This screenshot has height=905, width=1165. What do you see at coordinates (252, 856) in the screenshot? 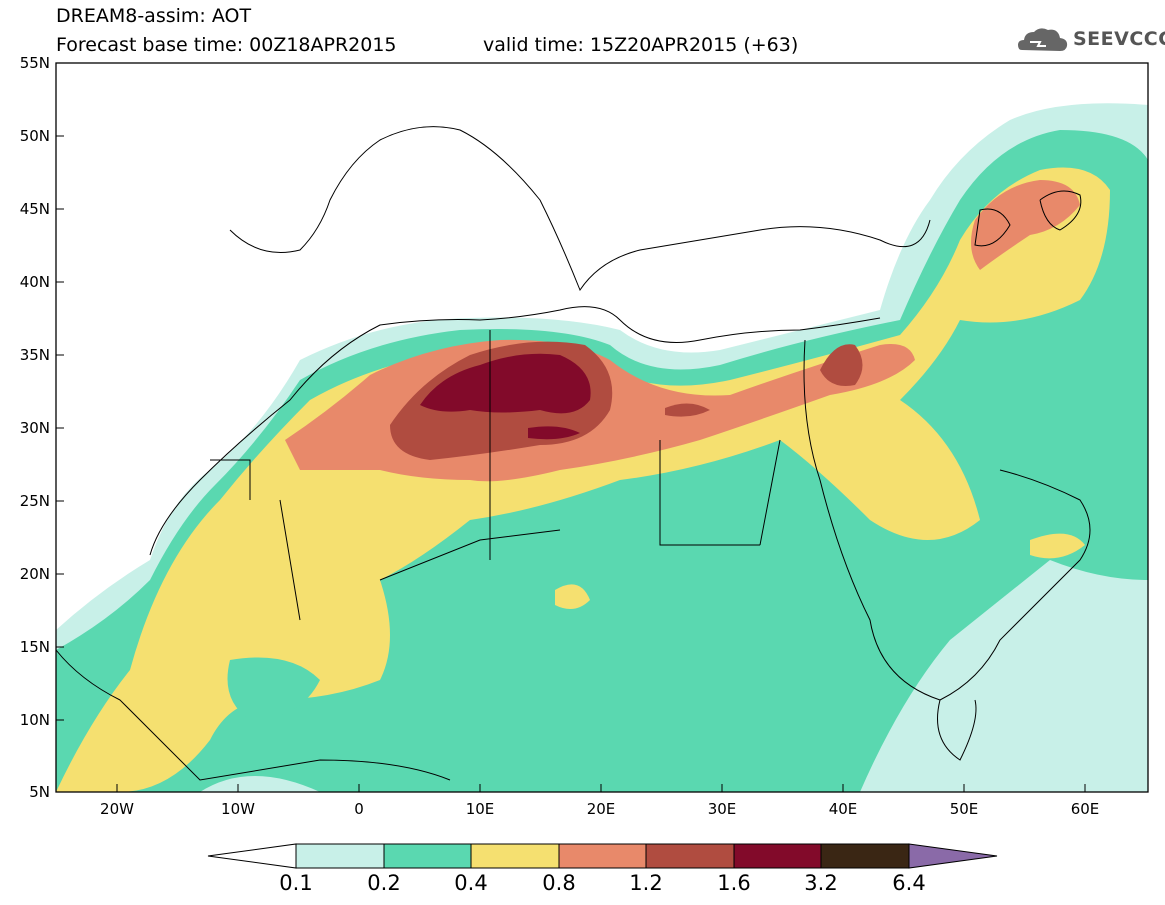
I see `colorbar-under-arrow` at bounding box center [252, 856].